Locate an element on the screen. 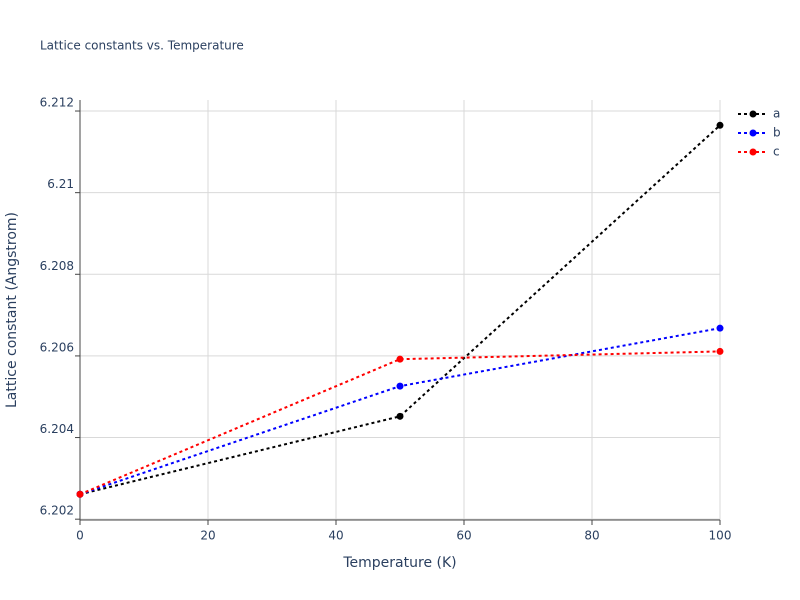 This screenshot has width=800, height=600. legend-label: a is located at coordinates (776, 114).